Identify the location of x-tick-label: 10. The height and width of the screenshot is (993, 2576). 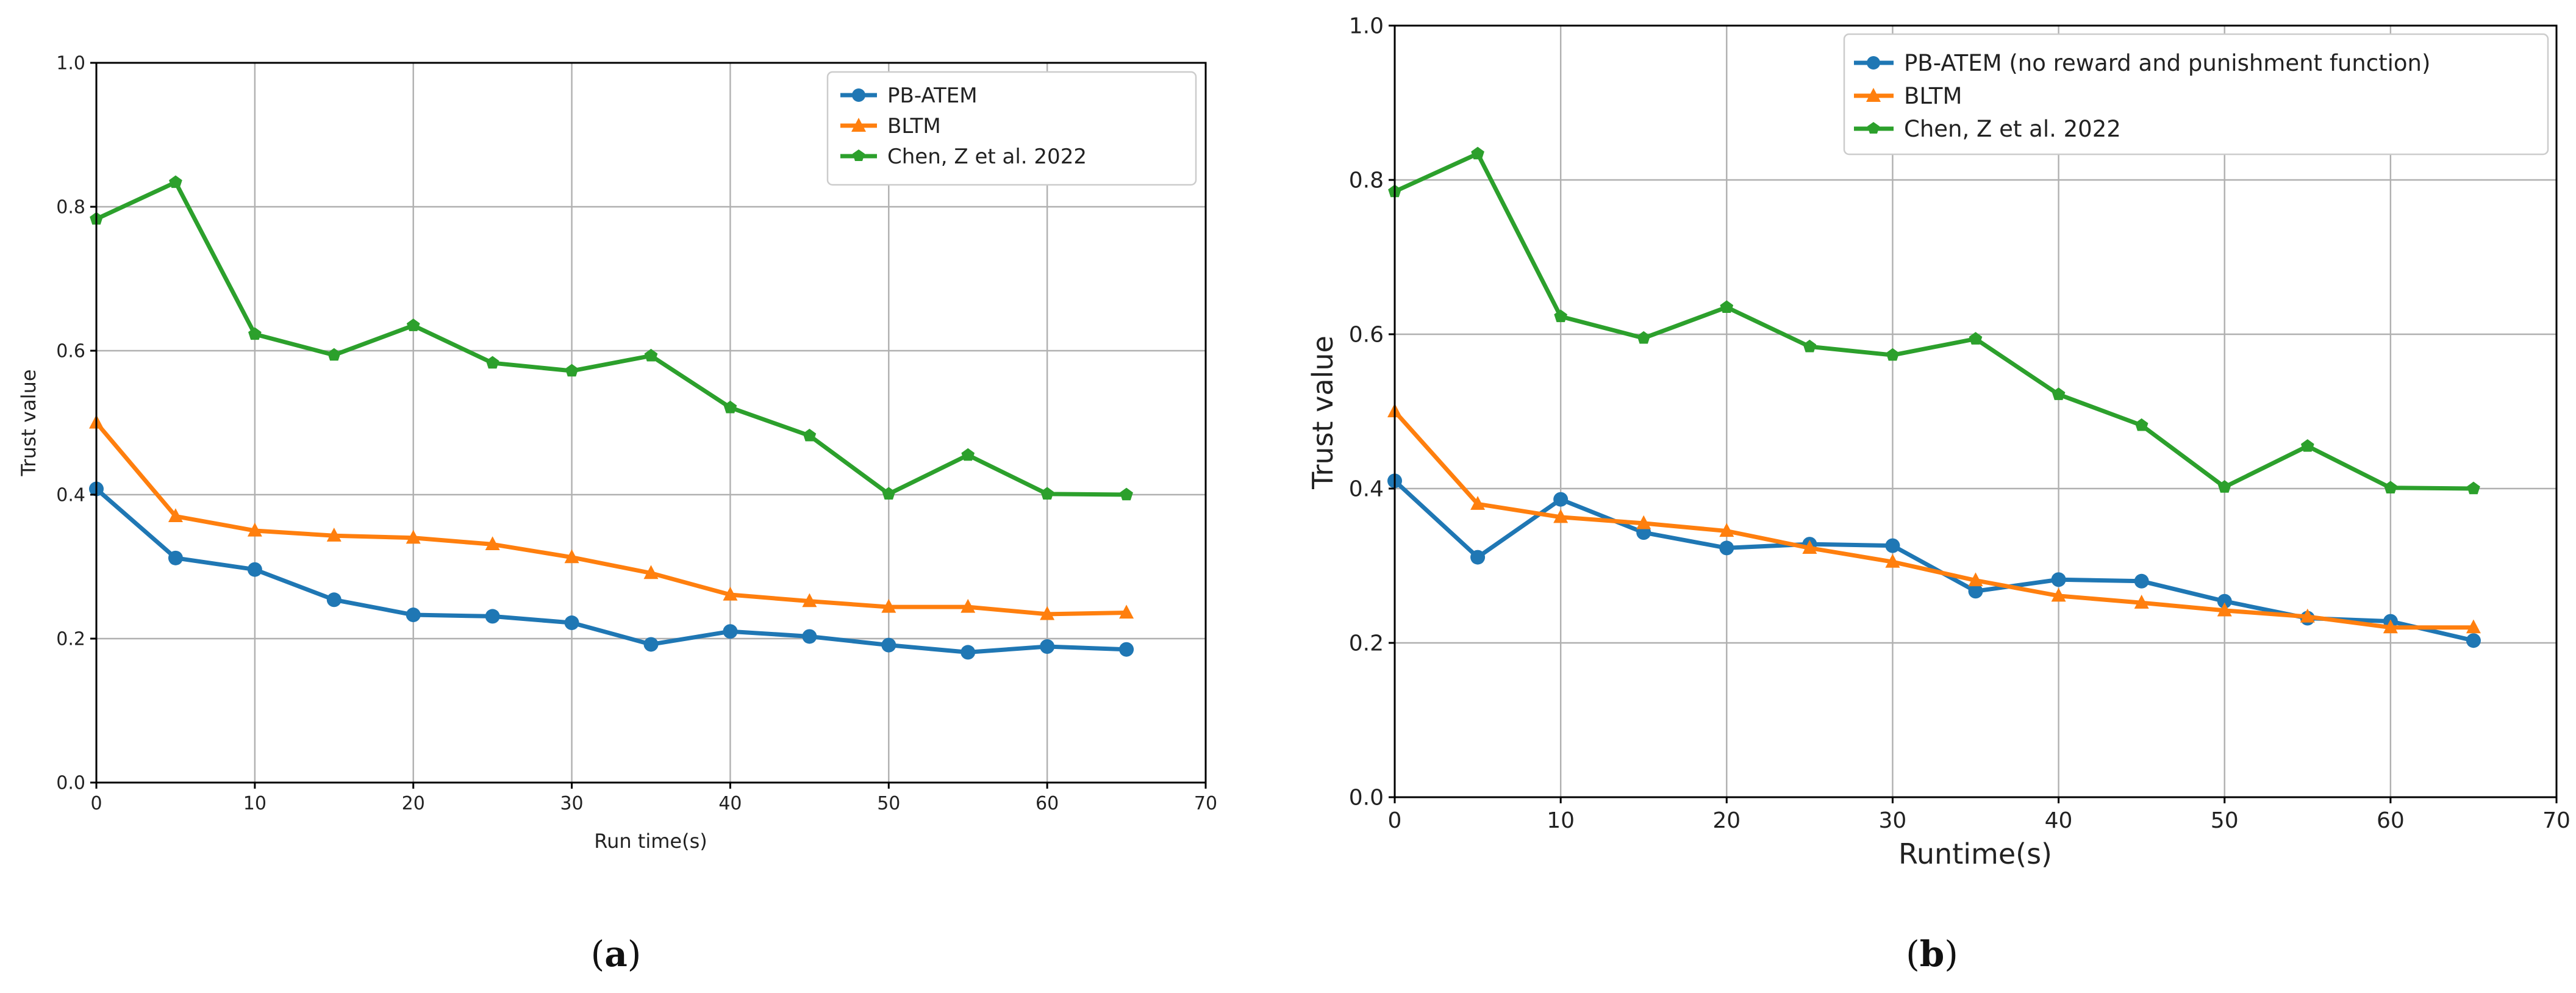
(255, 803).